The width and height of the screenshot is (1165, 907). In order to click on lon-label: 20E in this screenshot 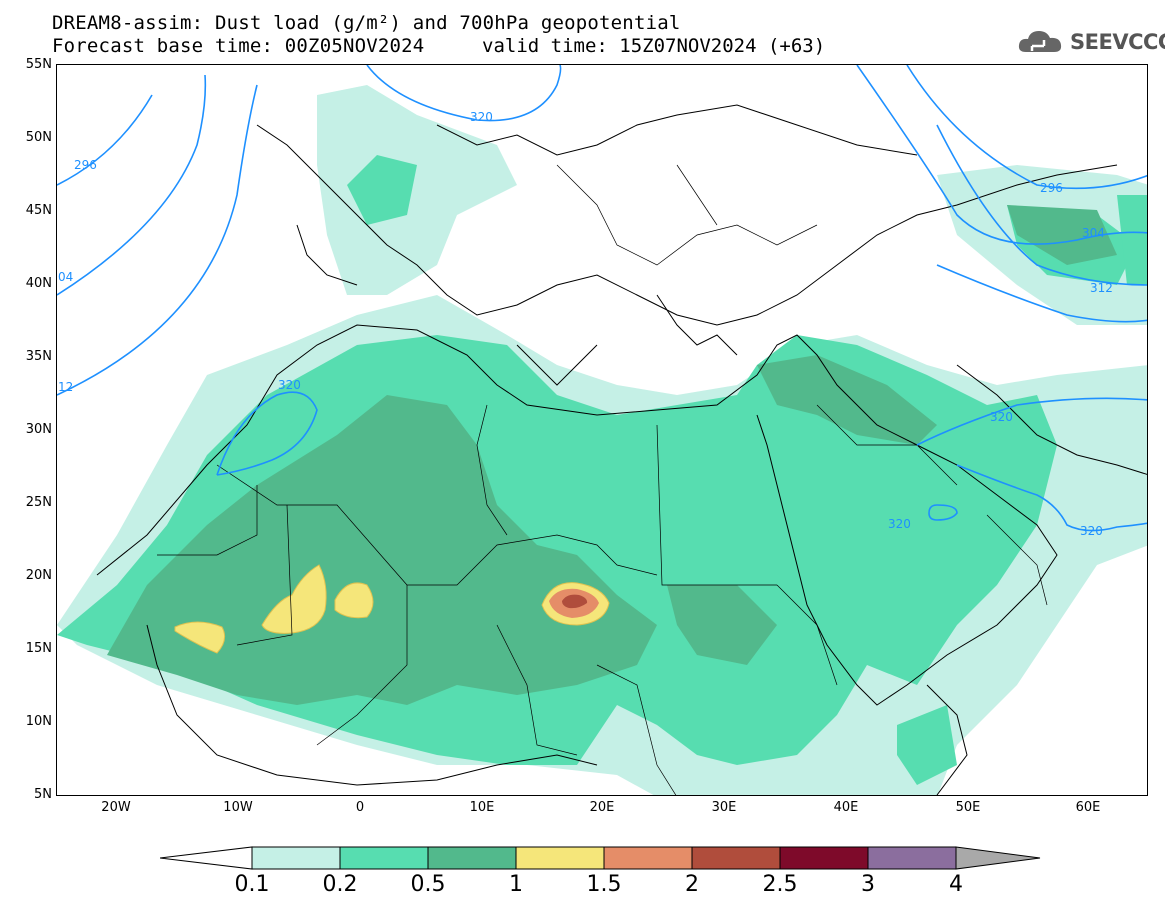, I will do `click(602, 807)`.